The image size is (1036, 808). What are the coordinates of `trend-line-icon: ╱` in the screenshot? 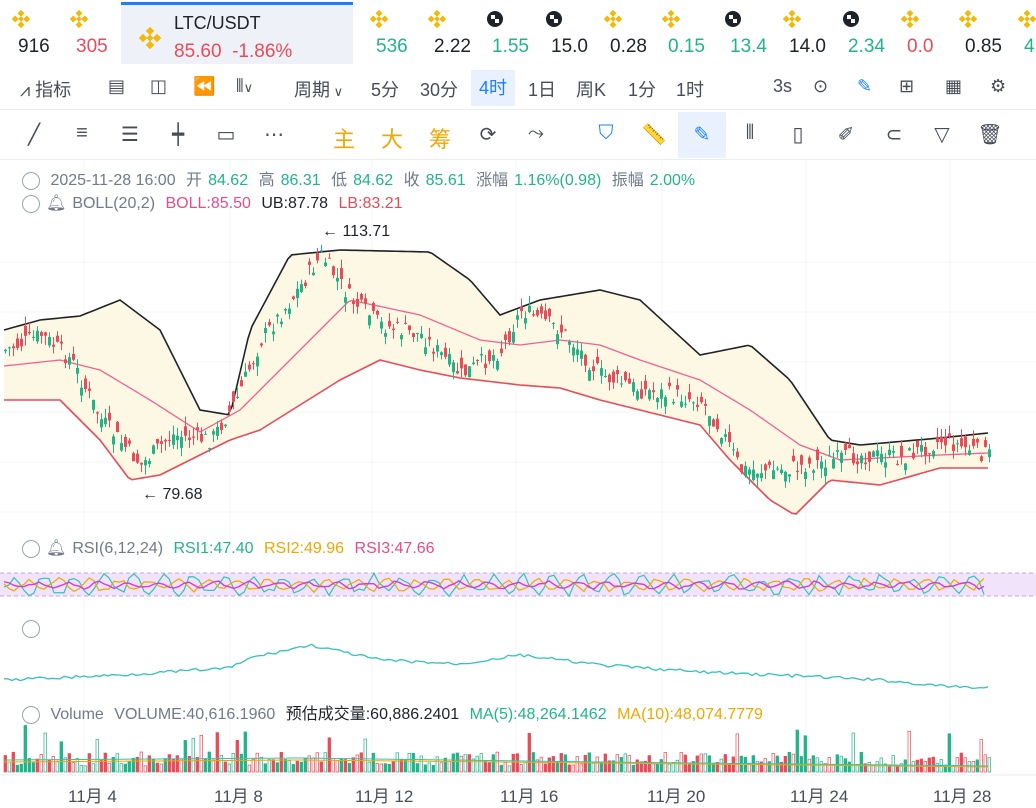 It's located at (34, 135).